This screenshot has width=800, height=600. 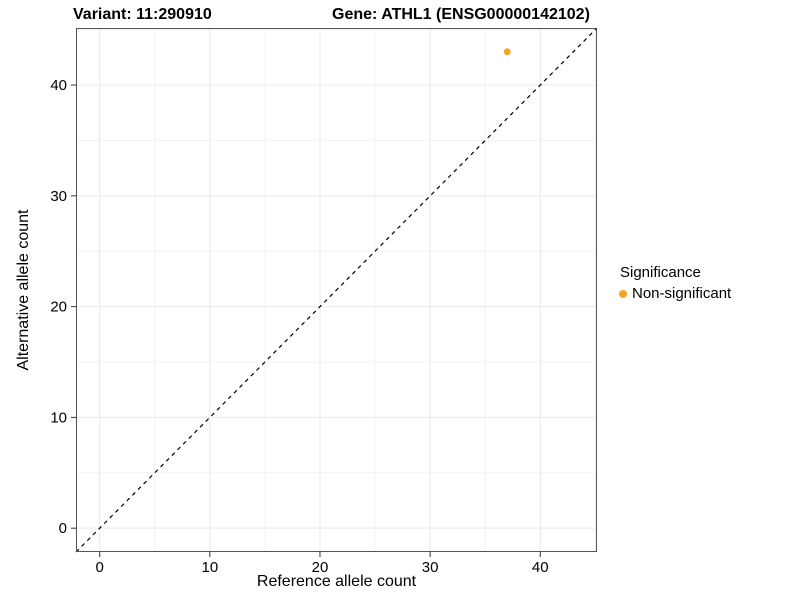 I want to click on x-tick-label: 10, so click(x=209, y=567).